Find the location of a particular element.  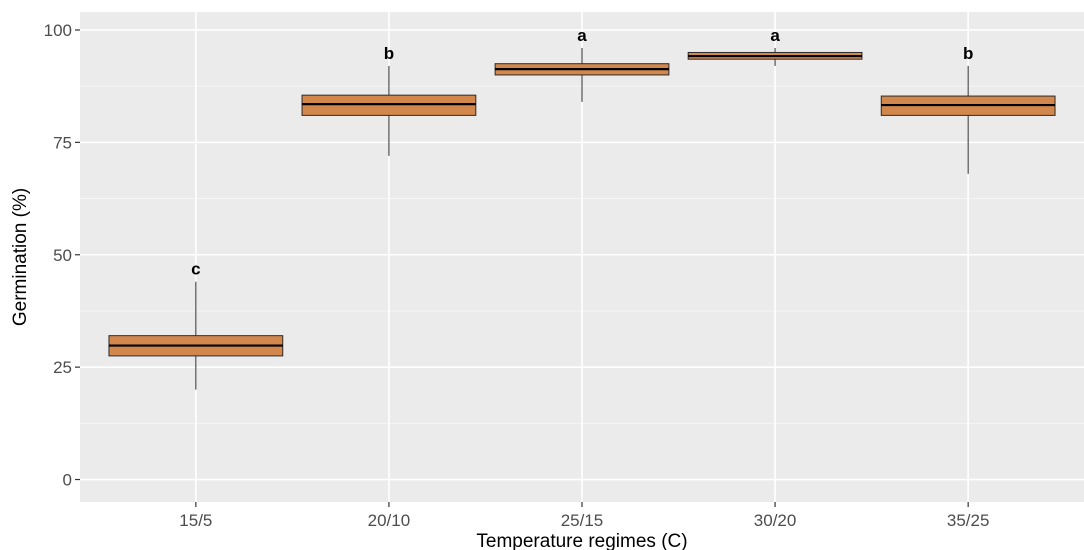

x-axis-ticks: 15/5 20/10 25/15 30/20 35/25 is located at coordinates (584, 516).